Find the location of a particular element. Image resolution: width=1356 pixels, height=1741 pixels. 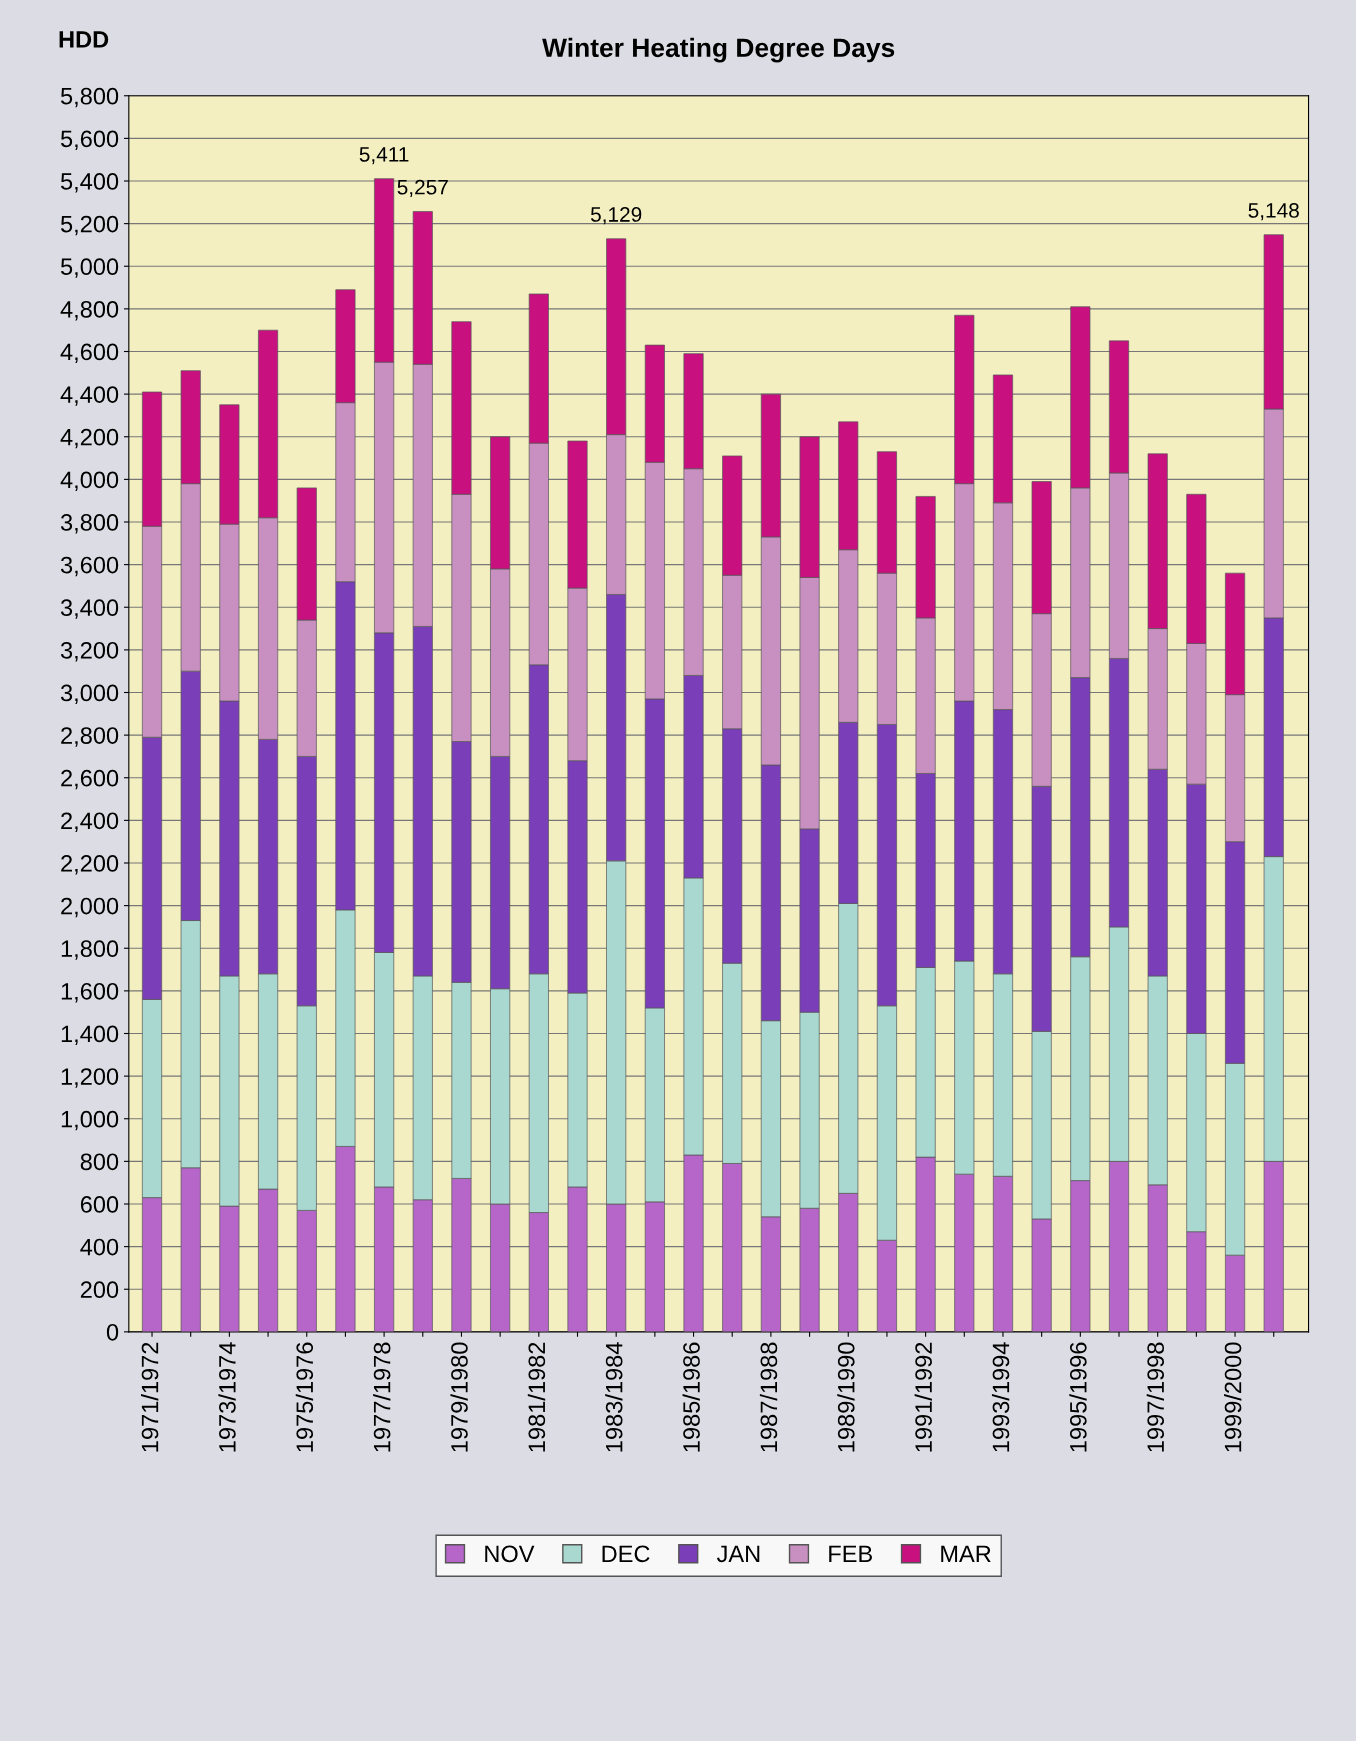

y-tick-label: 2,800 is located at coordinates (90, 737).